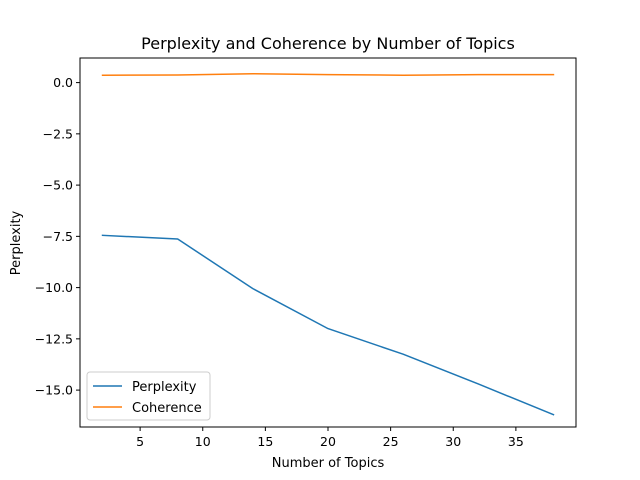 This screenshot has width=640, height=480. What do you see at coordinates (58, 133) in the screenshot?
I see `y-tick-label: −2.5` at bounding box center [58, 133].